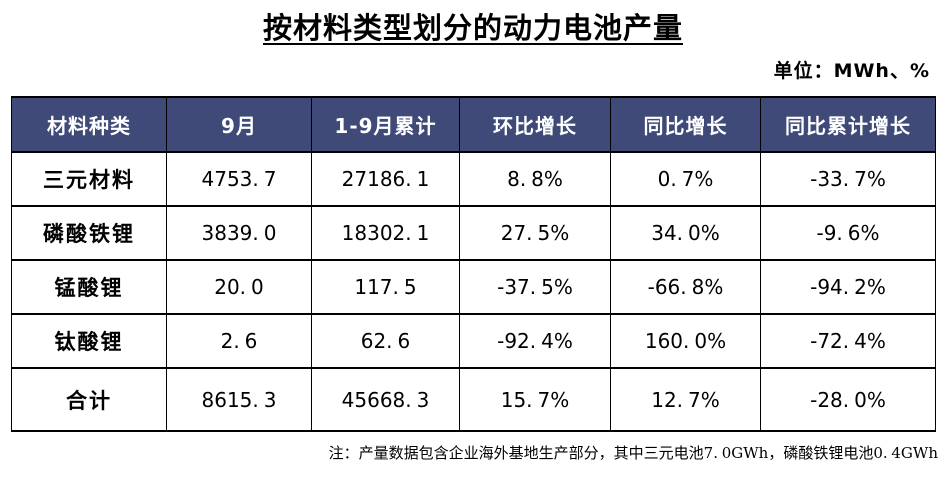 This screenshot has width=946, height=487. What do you see at coordinates (385, 179) in the screenshot?
I see `cell-cumulative: 27186. 1` at bounding box center [385, 179].